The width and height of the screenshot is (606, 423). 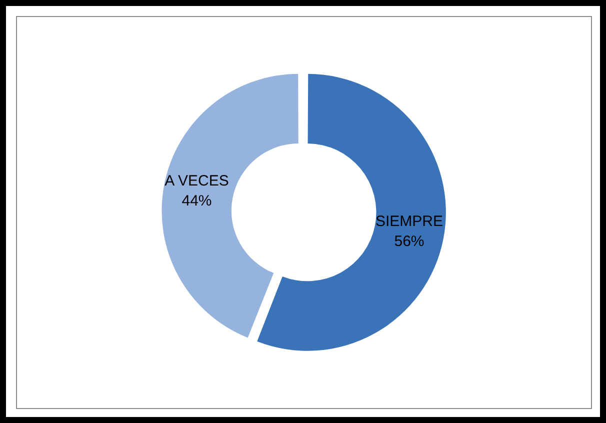 What do you see at coordinates (409, 221) in the screenshot?
I see `slice-label: SIEMPRE` at bounding box center [409, 221].